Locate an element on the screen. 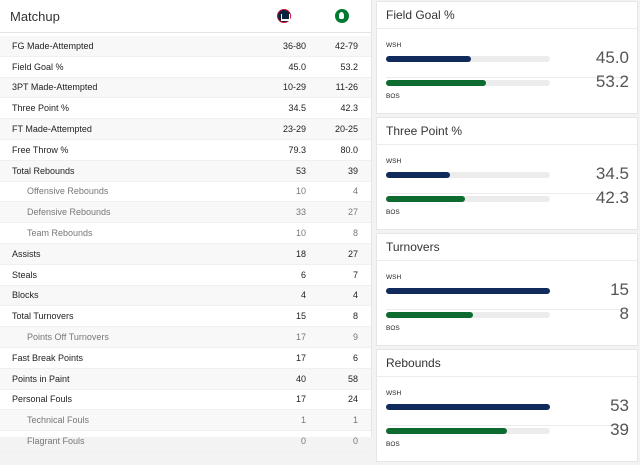 The image size is (640, 465). stat-label: Steals is located at coordinates (25, 274).